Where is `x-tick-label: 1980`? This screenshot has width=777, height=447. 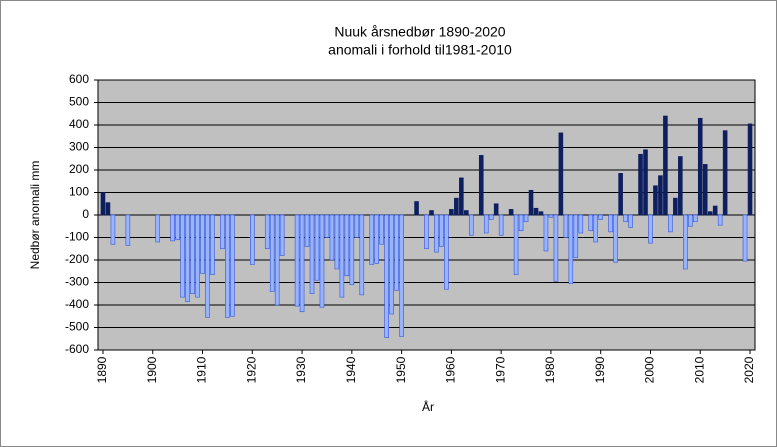 x-tick-label: 1980 is located at coordinates (550, 369).